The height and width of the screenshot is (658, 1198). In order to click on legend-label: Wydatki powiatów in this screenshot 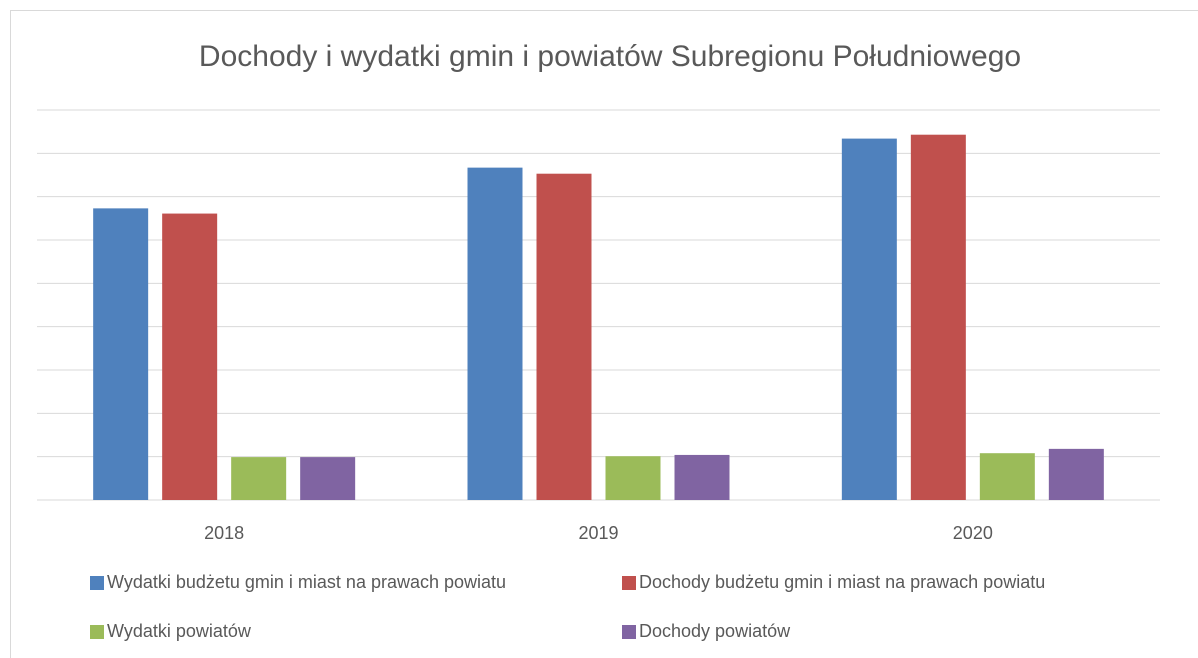, I will do `click(179, 631)`.